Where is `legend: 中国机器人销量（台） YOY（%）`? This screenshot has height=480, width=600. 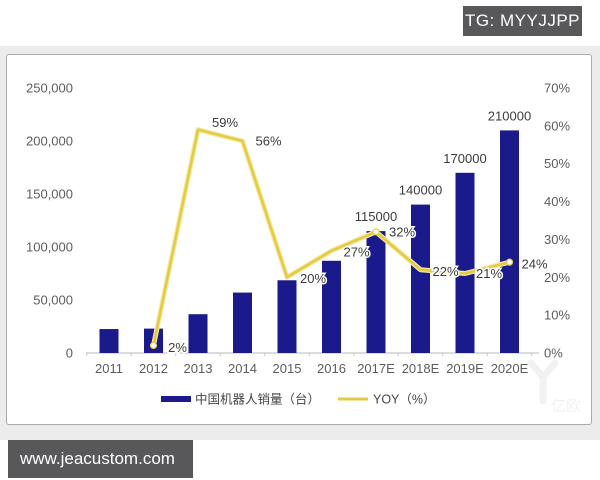
legend: 中国机器人销量（台） YOY（%） is located at coordinates (298, 399).